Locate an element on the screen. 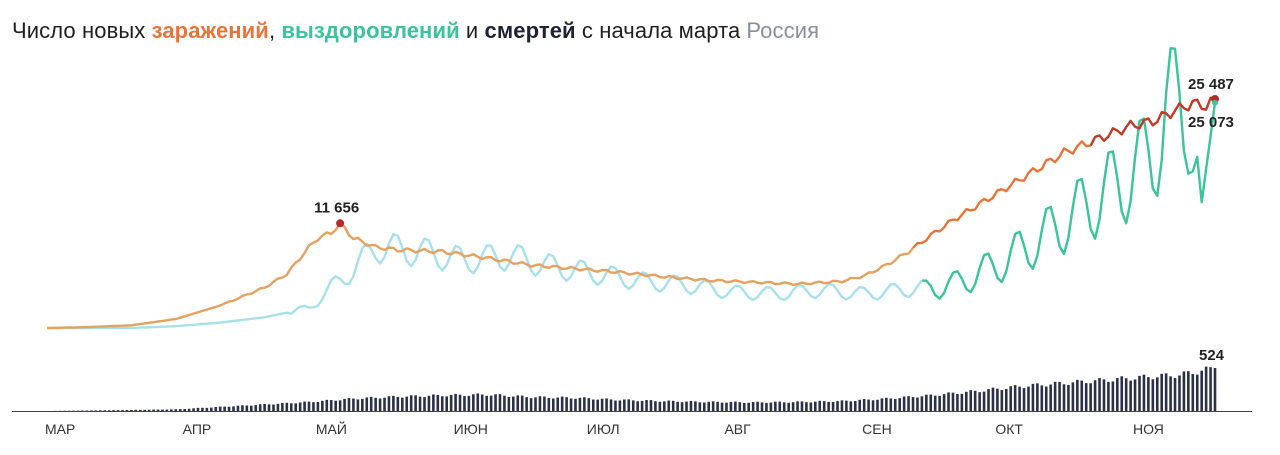 This screenshot has height=455, width=1280. recoveries-last-label: 25 073 is located at coordinates (1211, 122).